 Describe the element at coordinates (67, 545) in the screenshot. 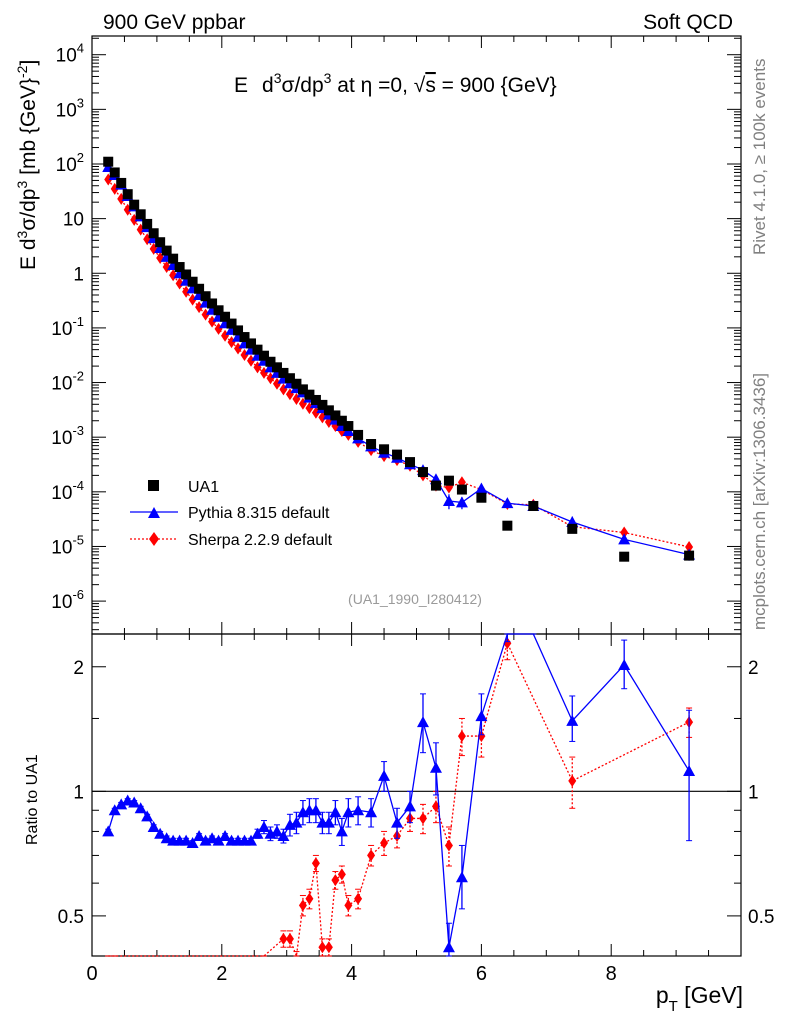

I see `y-tick-label: 10⁻⁵` at that location.